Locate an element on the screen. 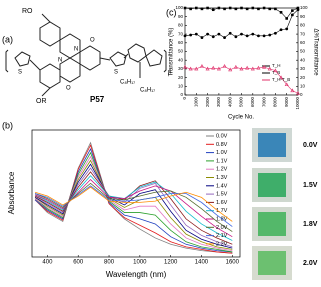 The width and height of the screenshot is (321, 287). legend-label: 2.2V is located at coordinates (222, 244).